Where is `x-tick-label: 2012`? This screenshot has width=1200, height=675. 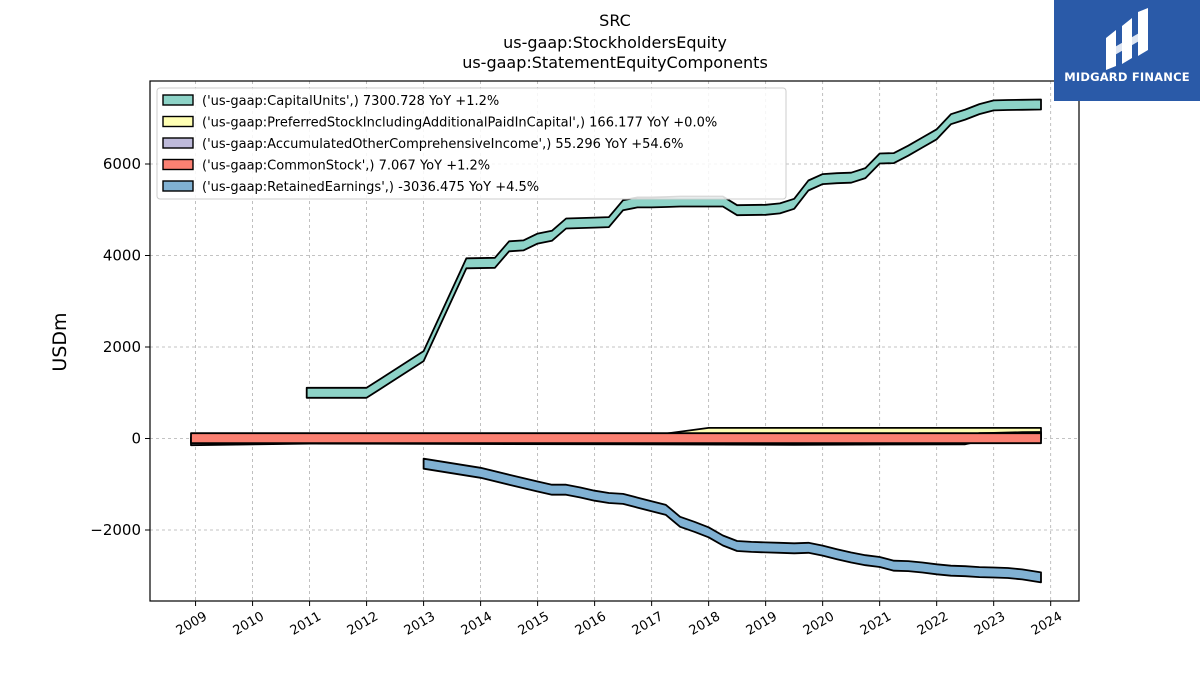
x-tick-label: 2012 is located at coordinates (363, 624).